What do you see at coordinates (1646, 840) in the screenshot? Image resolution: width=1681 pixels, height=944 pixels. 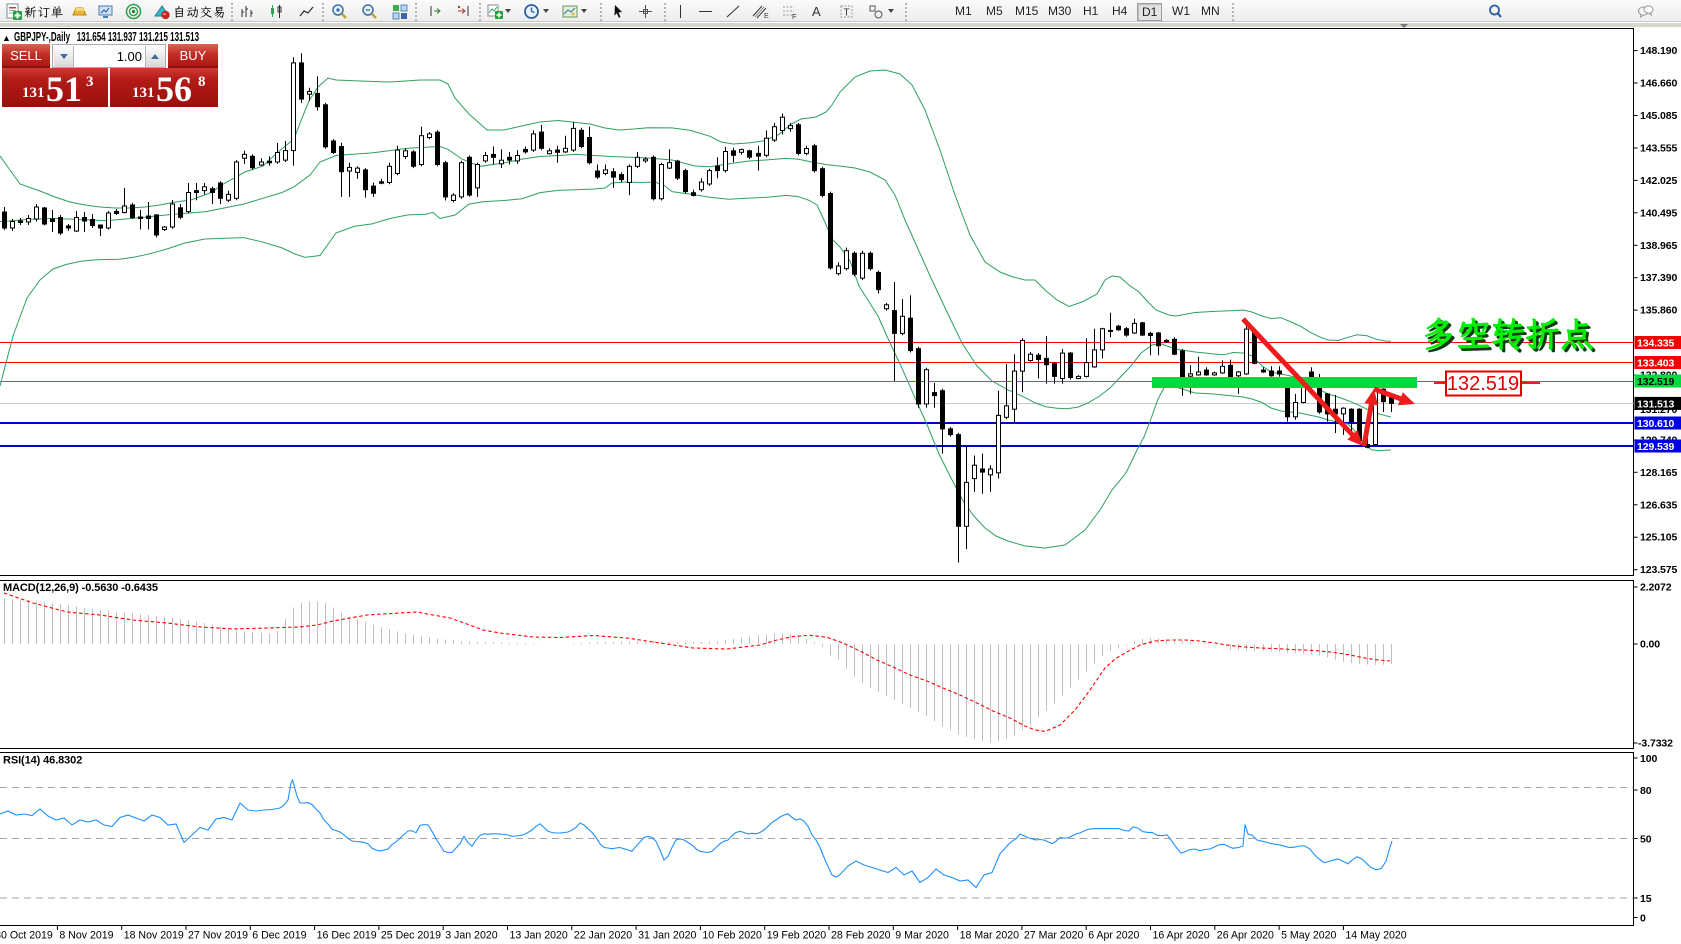 I see `svg-text: 50` at bounding box center [1646, 840].